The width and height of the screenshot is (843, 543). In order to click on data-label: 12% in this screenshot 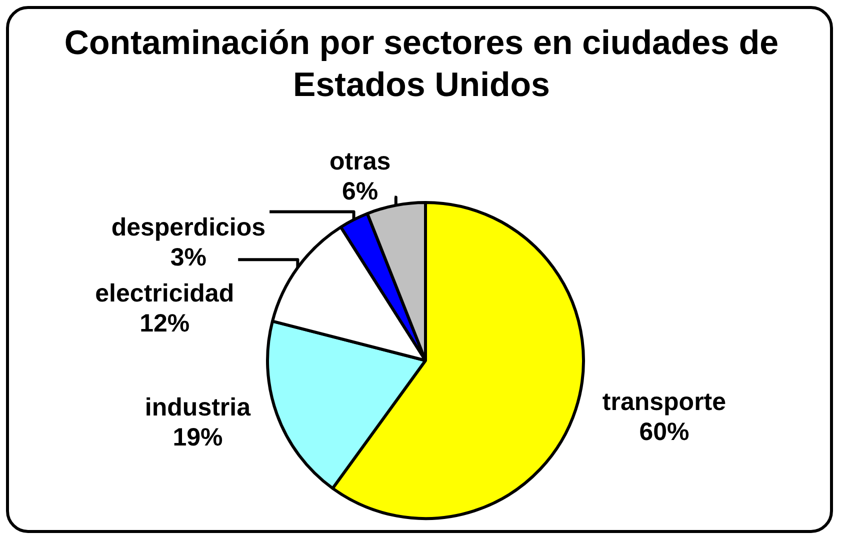, I will do `click(165, 324)`.